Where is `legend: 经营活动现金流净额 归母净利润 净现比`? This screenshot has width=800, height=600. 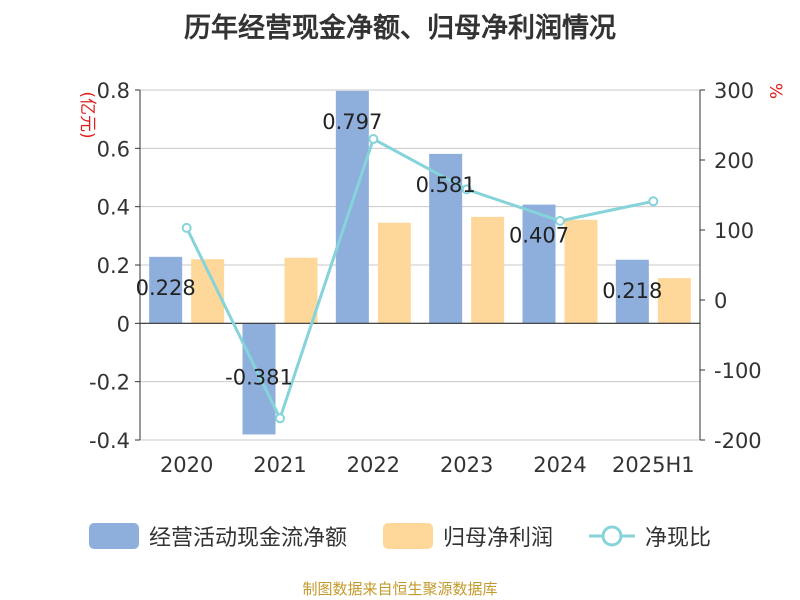 legend: 经营活动现金流净额 归母净利润 净现比 is located at coordinates (400, 536).